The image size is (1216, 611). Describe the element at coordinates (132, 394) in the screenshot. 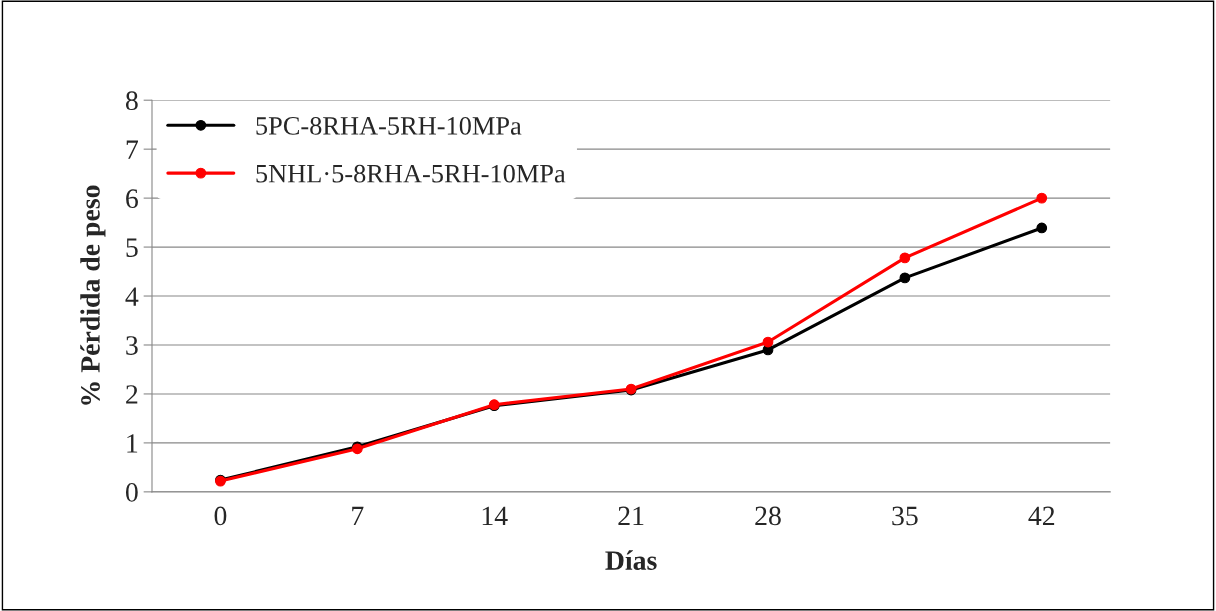

I see `y-tick-label: 2` at that location.